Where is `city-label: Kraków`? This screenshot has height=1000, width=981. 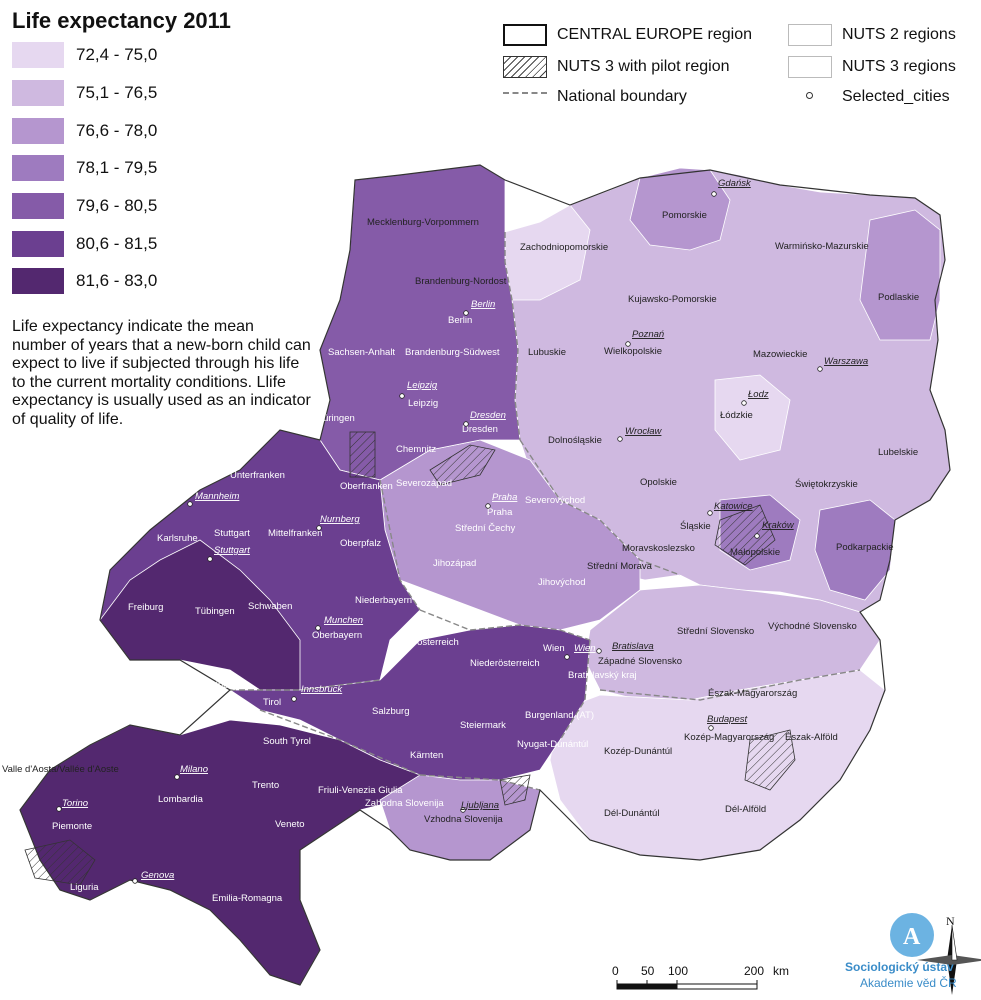
city-label: Kraków is located at coordinates (778, 525).